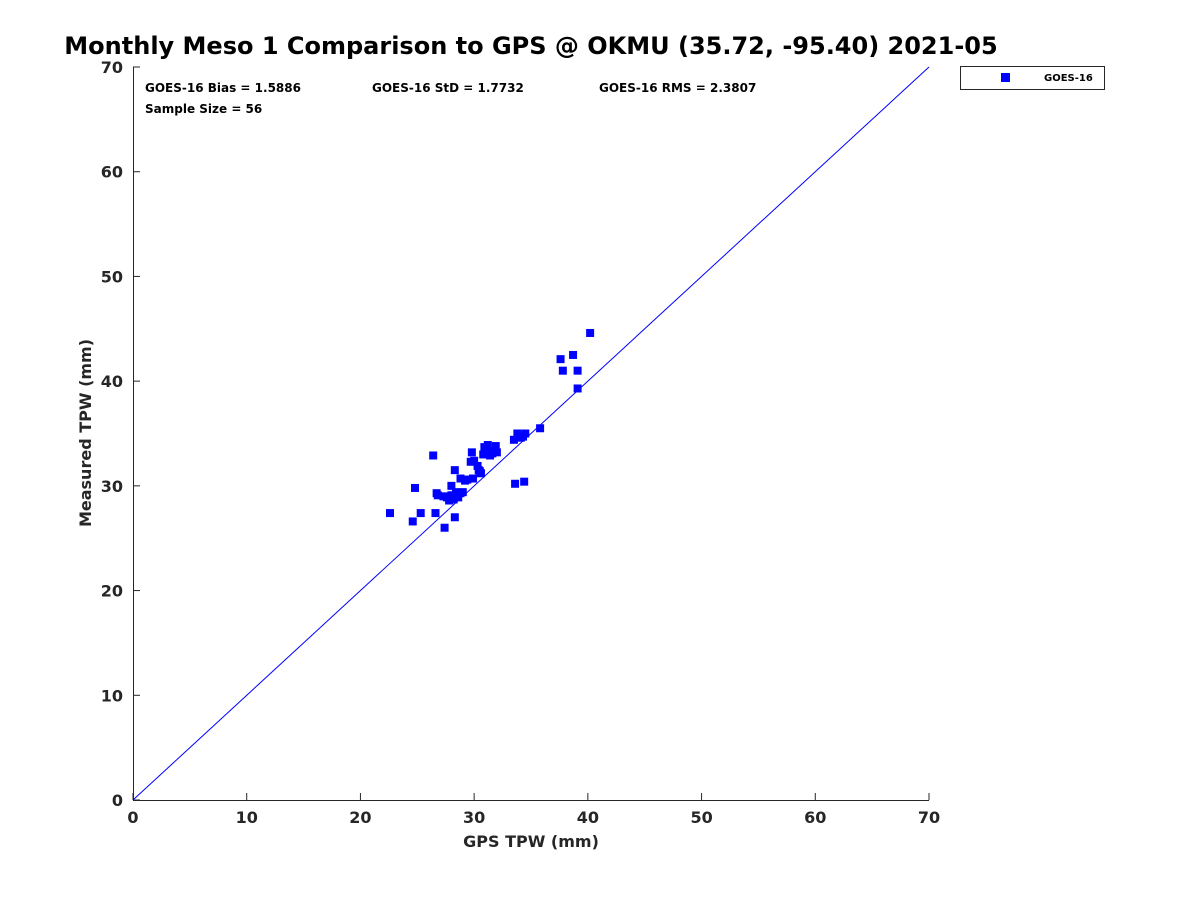 This screenshot has width=1200, height=900. I want to click on legend-marker-square, so click(1005, 77).